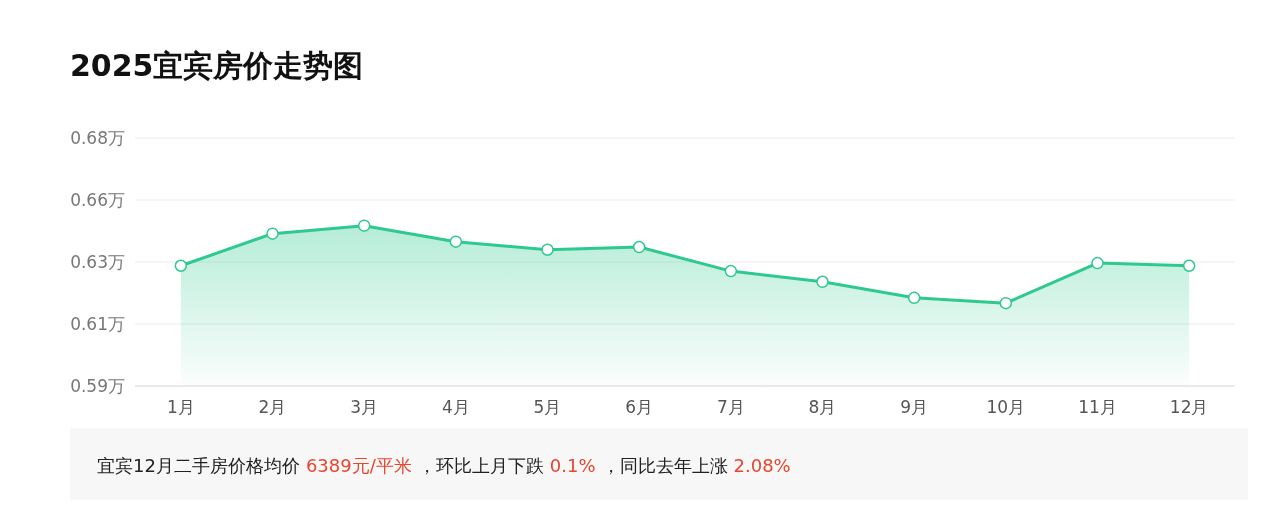 The width and height of the screenshot is (1278, 520). I want to click on text: 2.08%, so click(762, 465).